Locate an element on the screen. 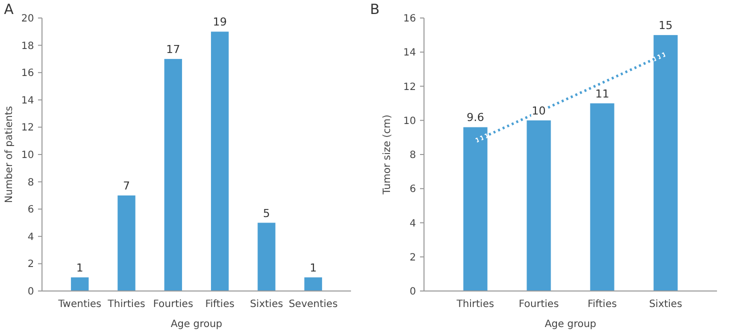 The image size is (731, 335). y-tick-label: 20 is located at coordinates (27, 19).